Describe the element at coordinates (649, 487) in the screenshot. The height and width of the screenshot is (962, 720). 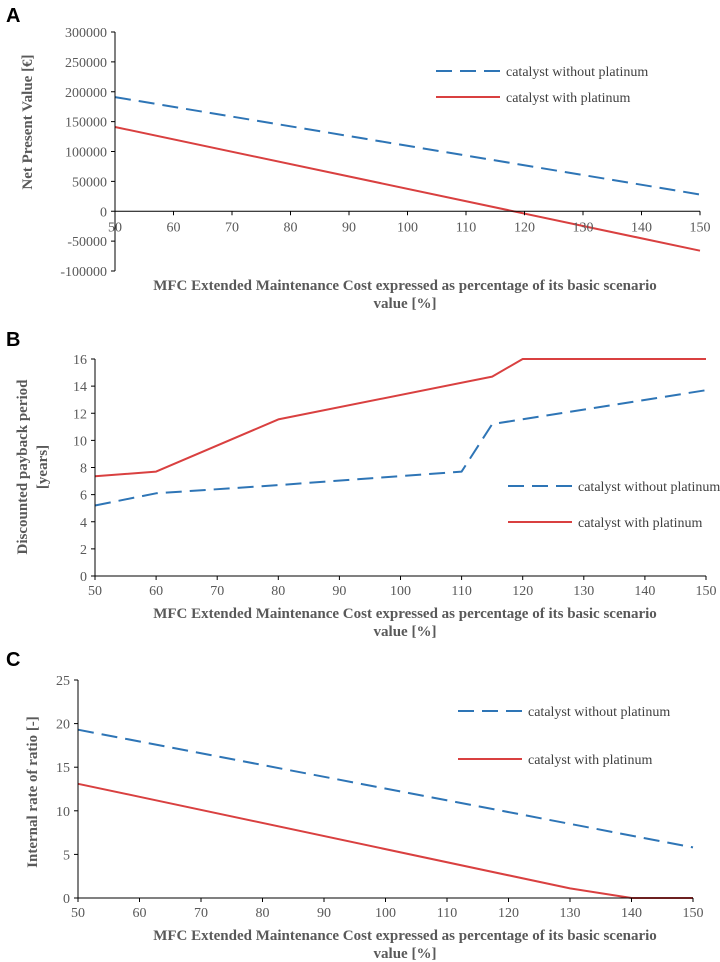
I see `panel-b-legend-label-without: catalyst without platinum` at that location.